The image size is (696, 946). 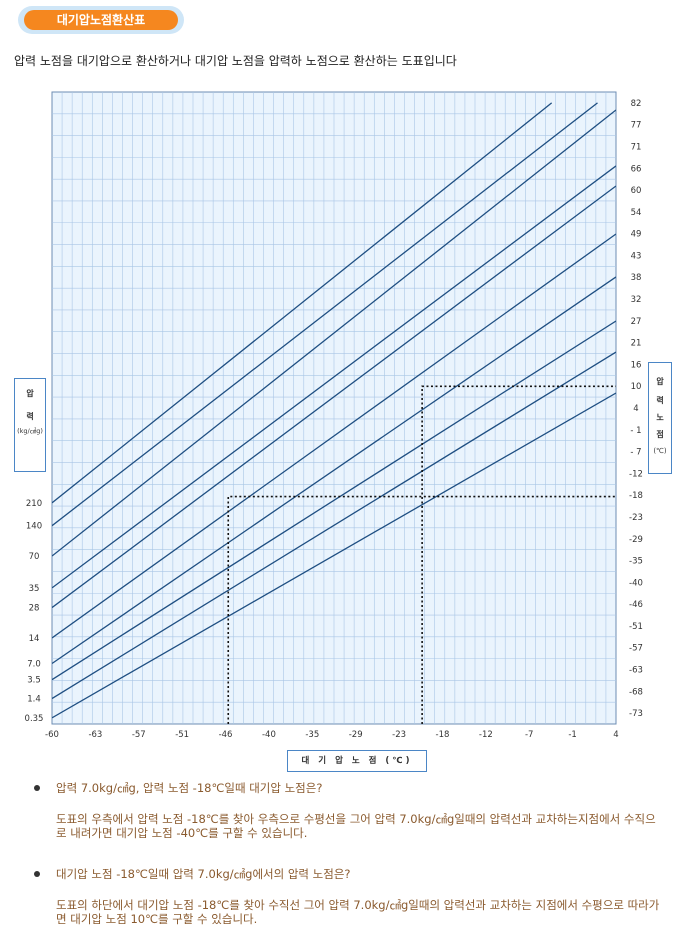 I want to click on right-tick-label: -23, so click(x=636, y=518).